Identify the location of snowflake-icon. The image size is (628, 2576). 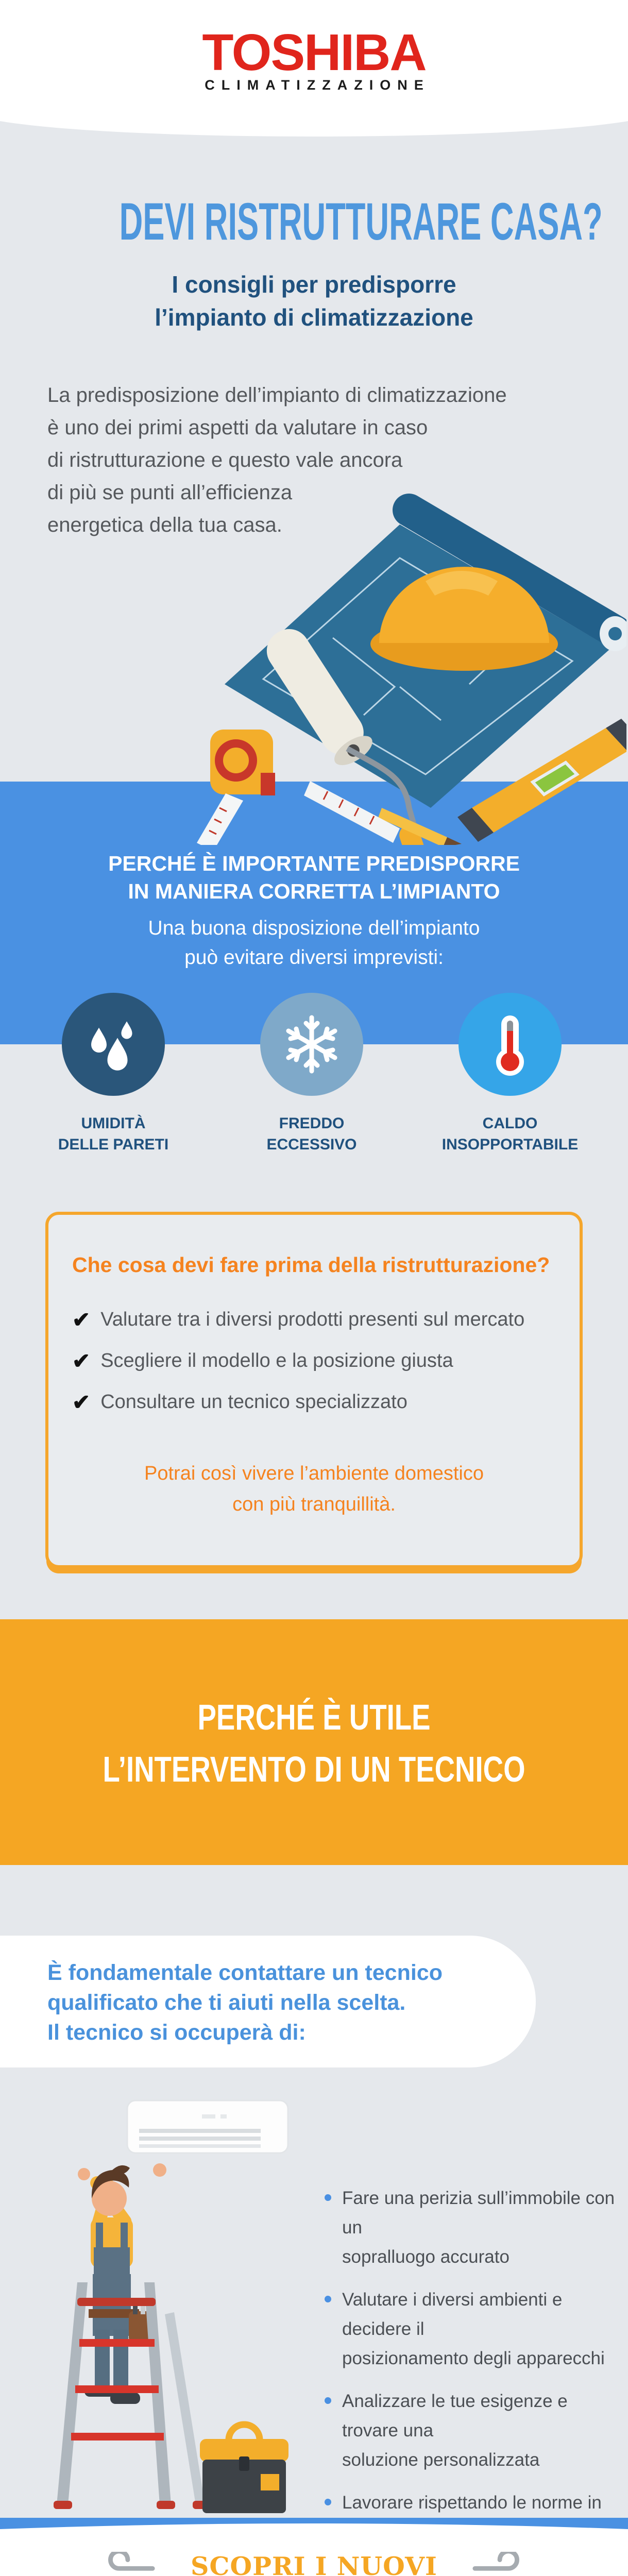
(311, 1044).